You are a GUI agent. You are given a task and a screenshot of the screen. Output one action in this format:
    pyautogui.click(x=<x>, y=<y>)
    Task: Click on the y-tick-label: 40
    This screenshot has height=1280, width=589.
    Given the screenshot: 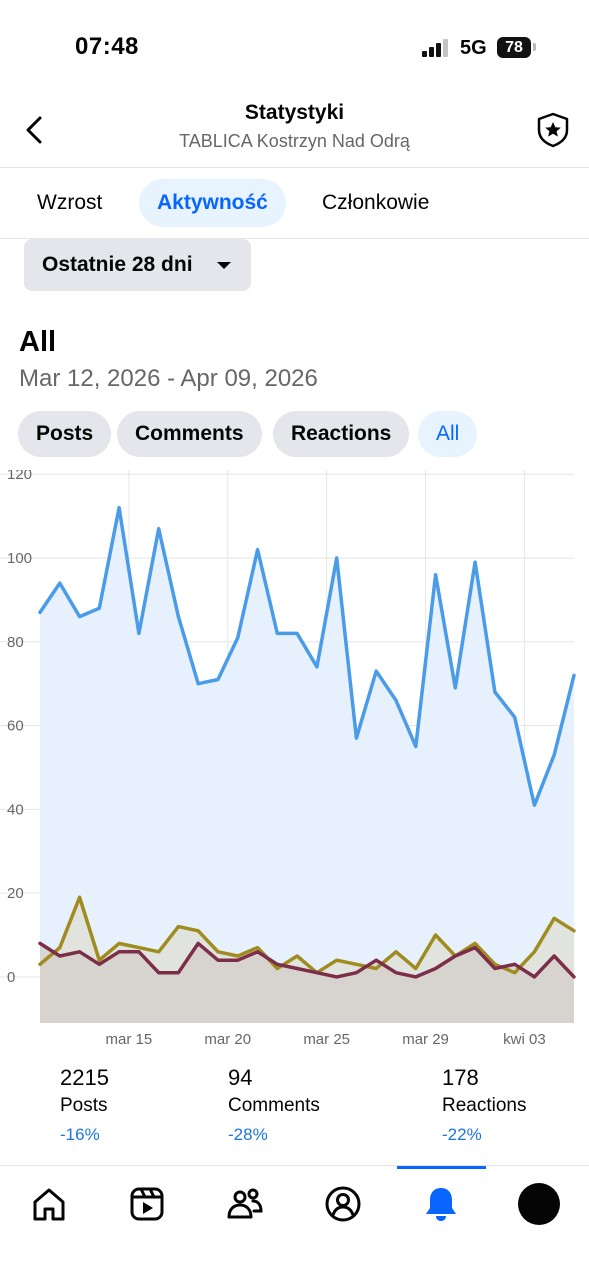 What is the action you would take?
    pyautogui.click(x=15, y=809)
    